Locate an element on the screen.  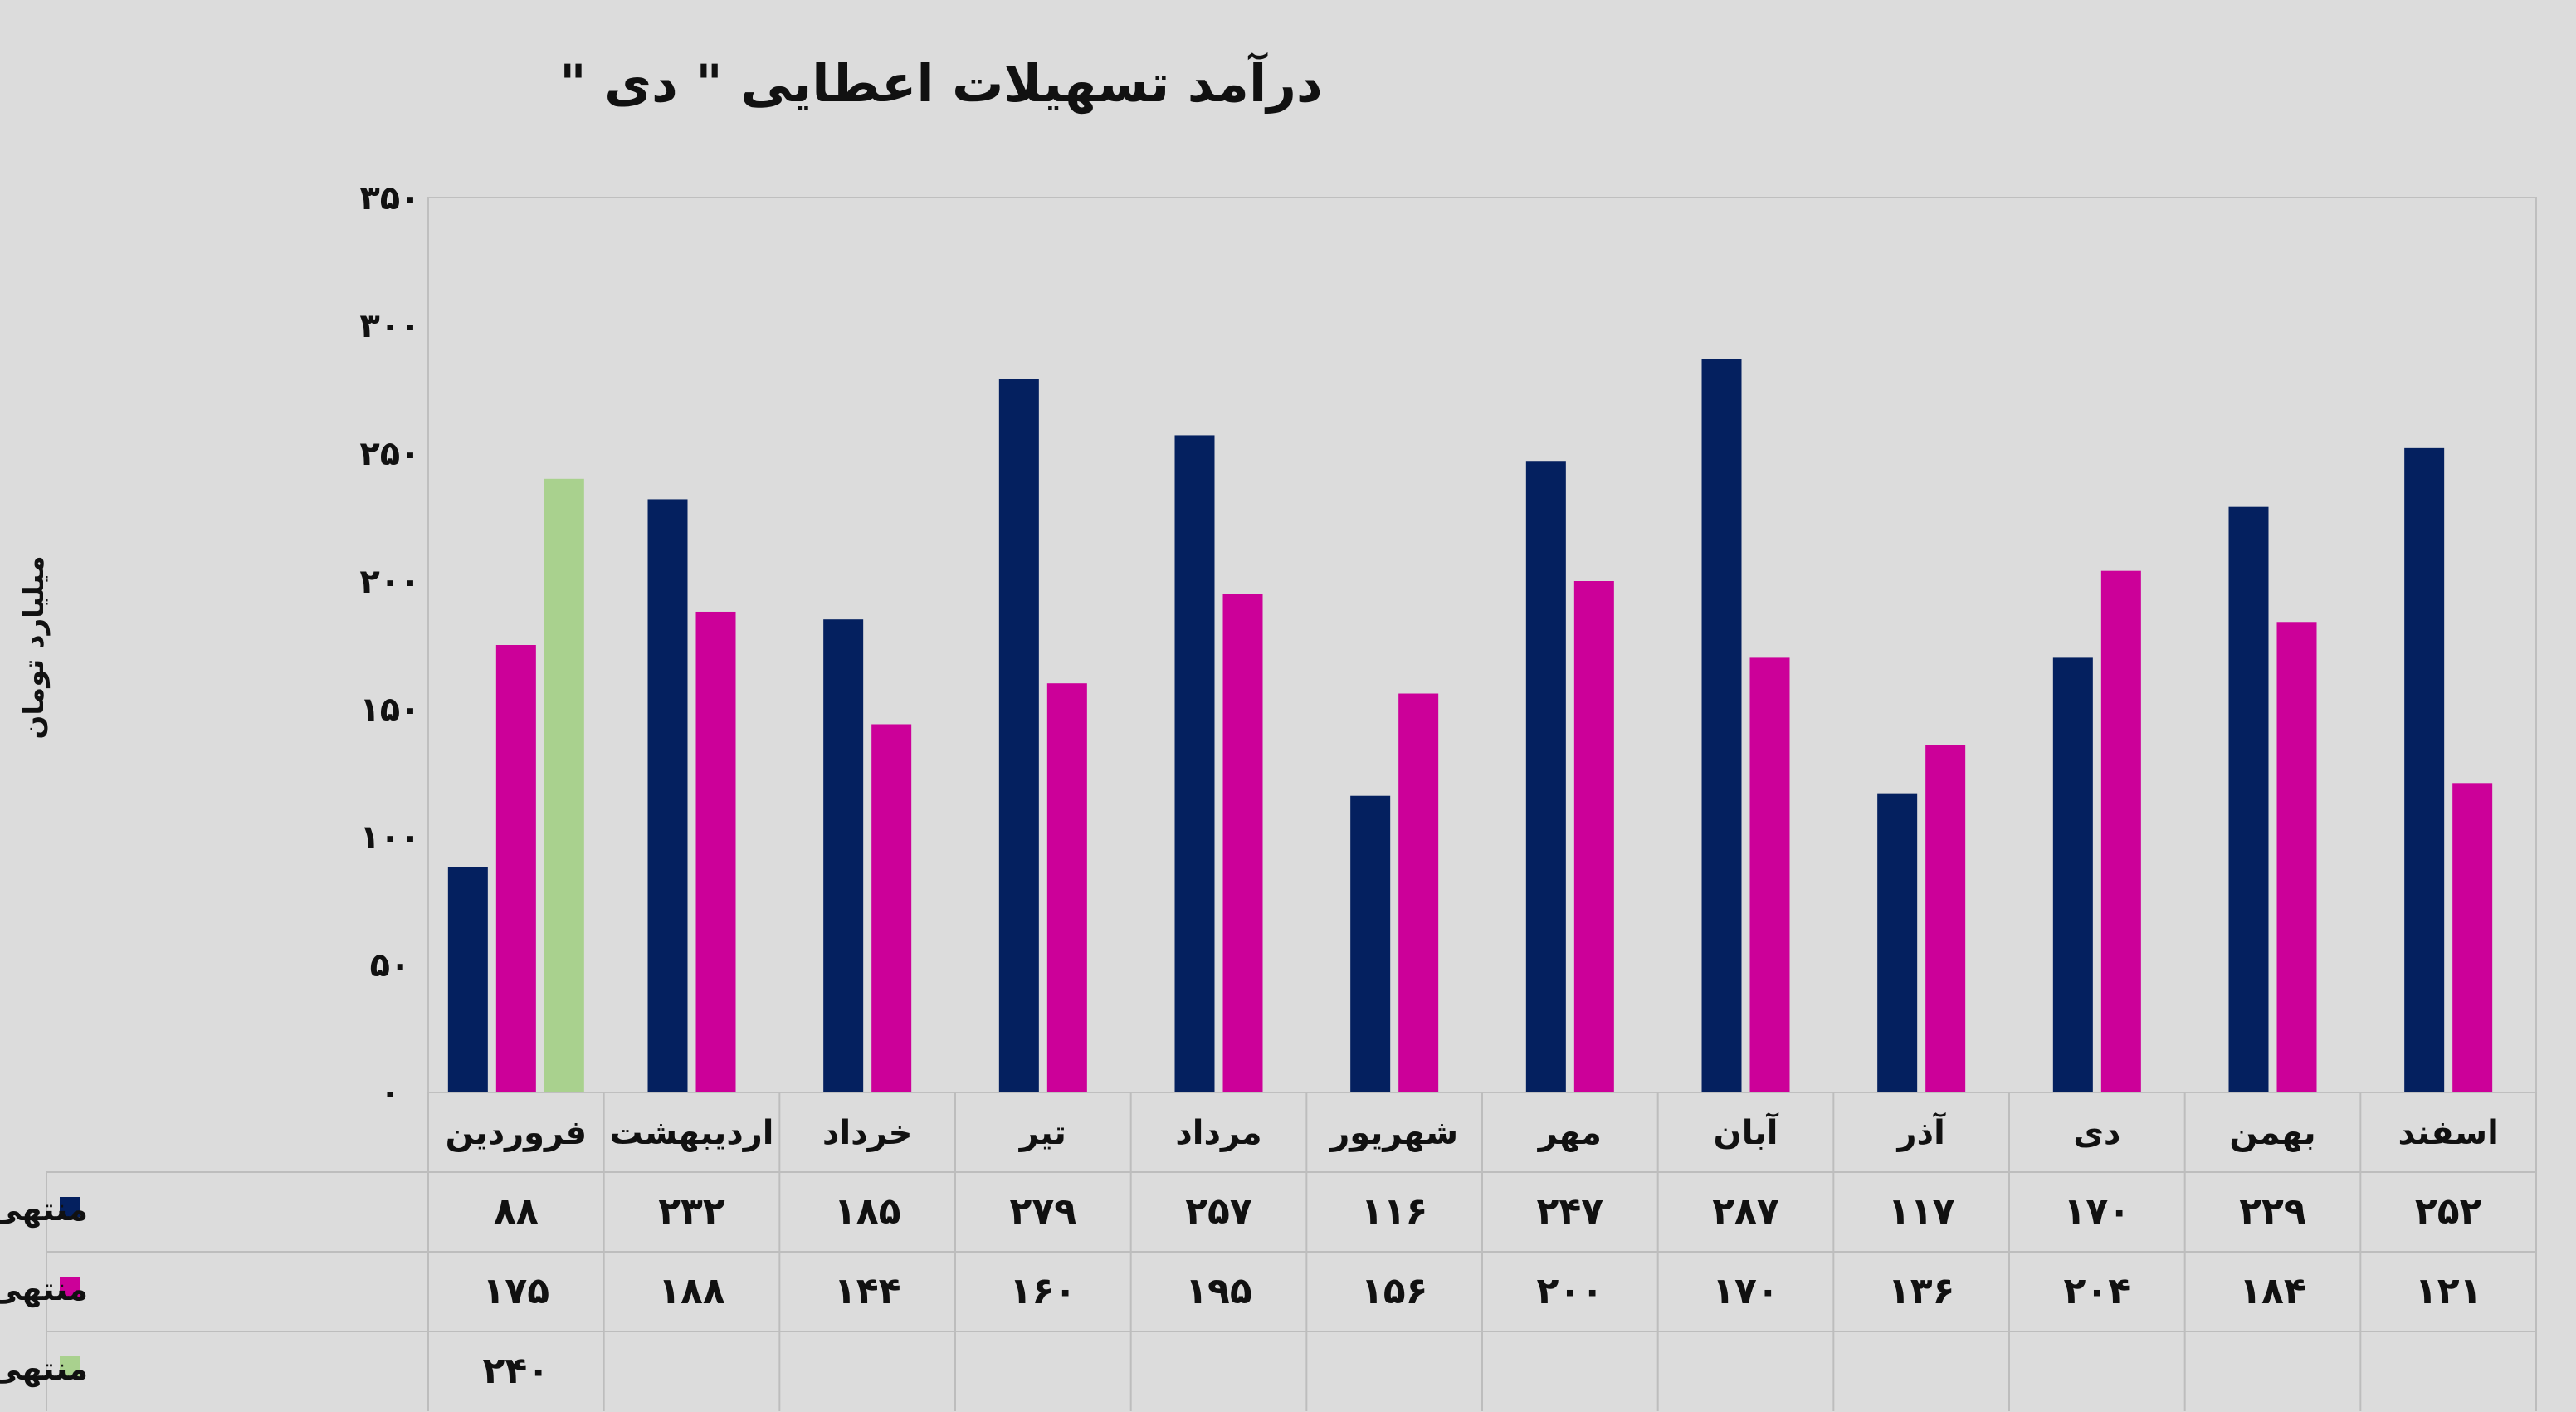
data-label-2-2: ۱۸۸ is located at coordinates (692, 1291).